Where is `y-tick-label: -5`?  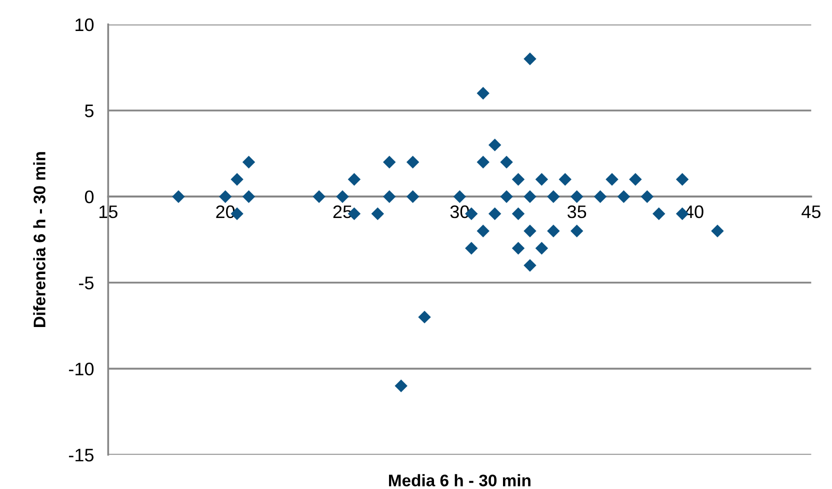 y-tick-label: -5 is located at coordinates (86, 283).